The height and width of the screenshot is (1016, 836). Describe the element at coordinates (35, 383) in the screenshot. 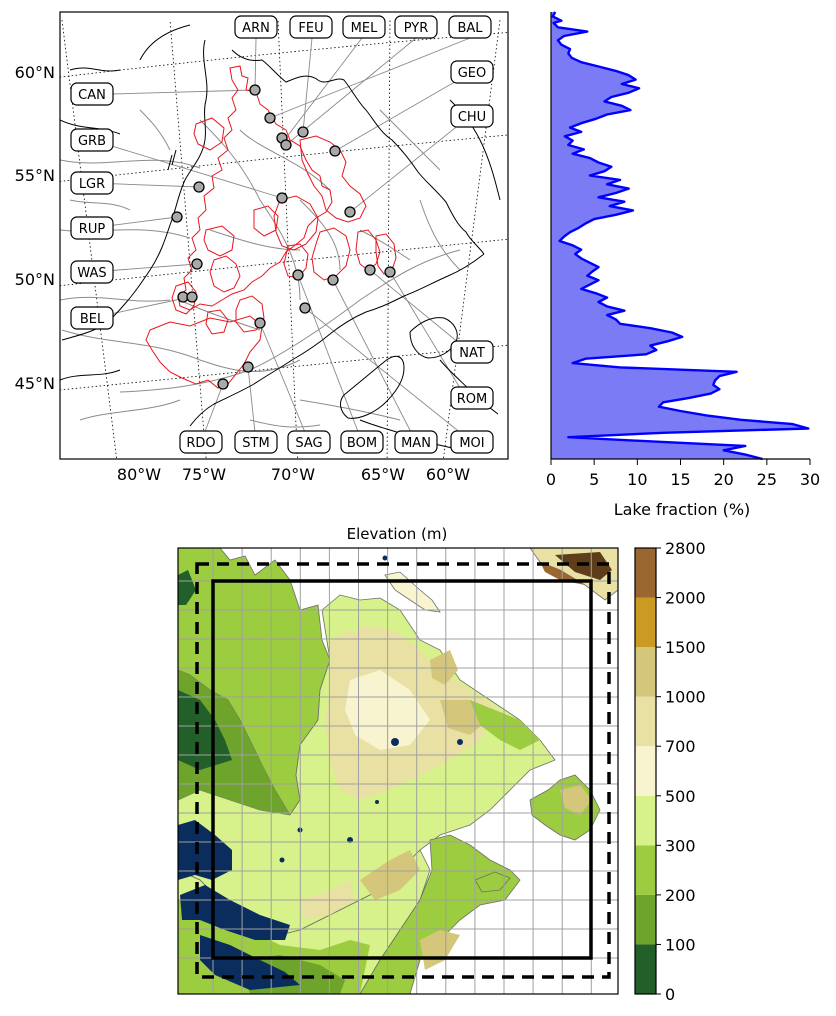

I see `lat-label: 45°N` at that location.